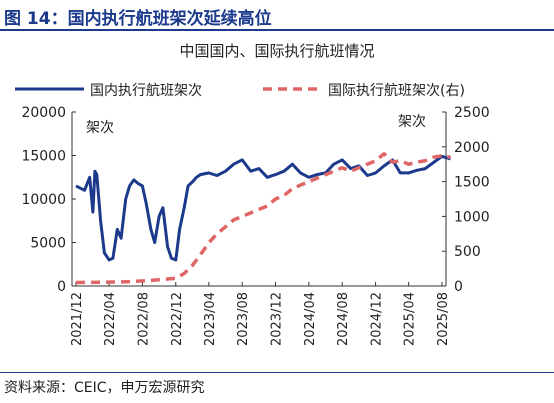  I want to click on header-rule, so click(277, 30).